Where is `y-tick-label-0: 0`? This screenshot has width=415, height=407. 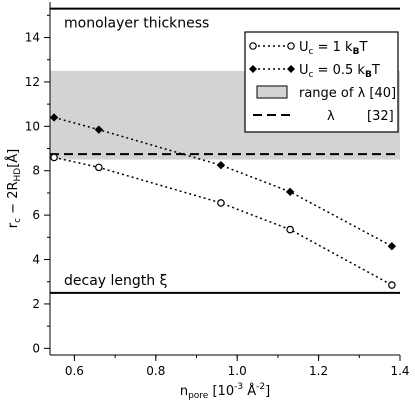 y-tick-label-0: 0 is located at coordinates (36, 348).